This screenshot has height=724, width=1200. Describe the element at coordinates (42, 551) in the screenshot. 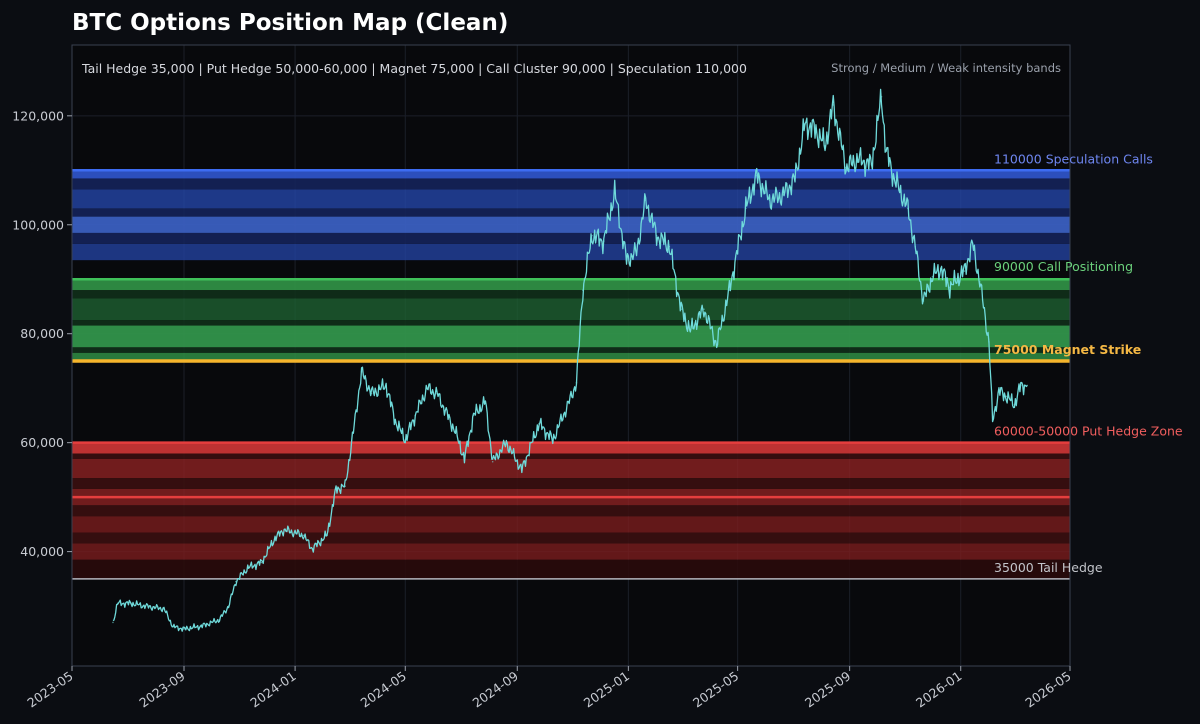

I see `y-tick-label: 40,000` at that location.